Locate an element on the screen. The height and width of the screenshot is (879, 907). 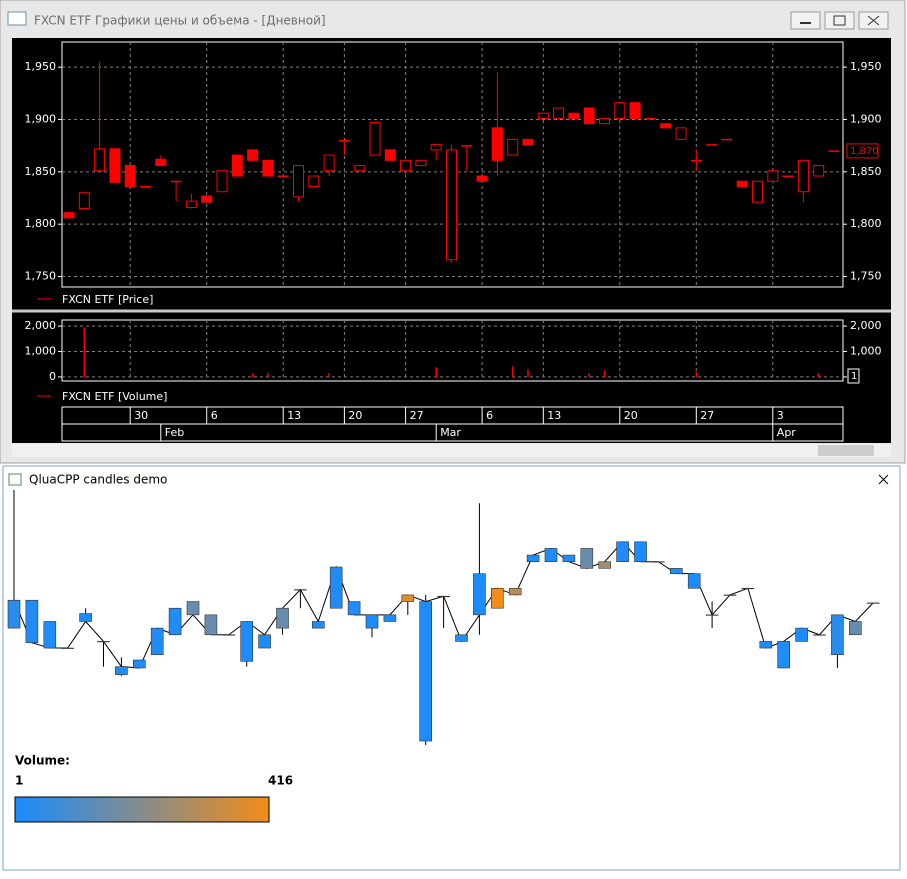
y-tick-label: 0 is located at coordinates (52, 376).